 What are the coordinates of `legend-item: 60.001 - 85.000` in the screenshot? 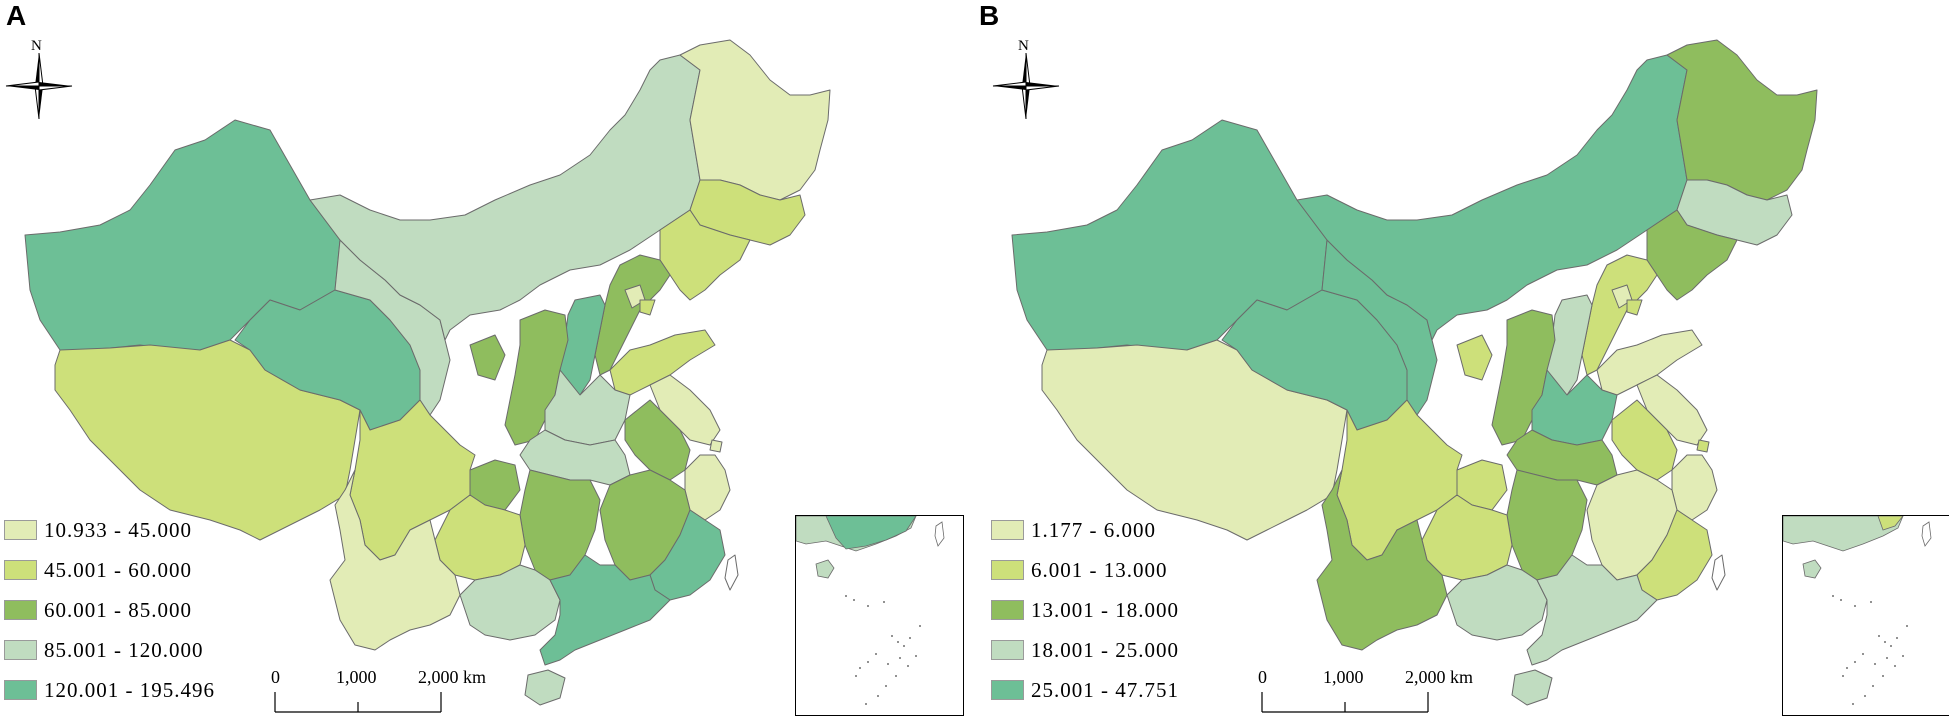 It's located at (109, 610).